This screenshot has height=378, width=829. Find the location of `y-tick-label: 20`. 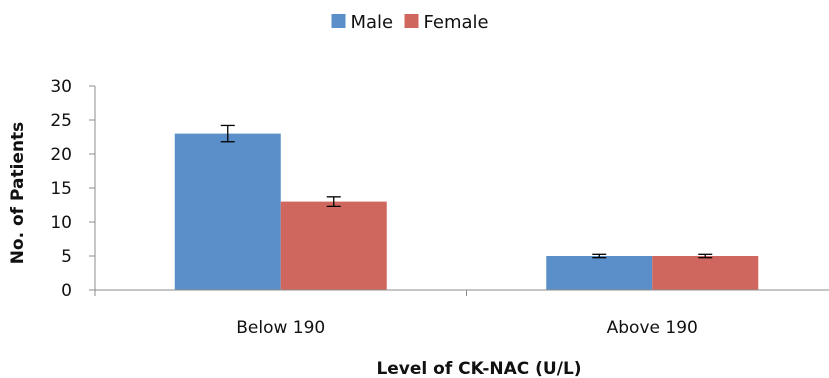

y-tick-label: 20 is located at coordinates (61, 155).